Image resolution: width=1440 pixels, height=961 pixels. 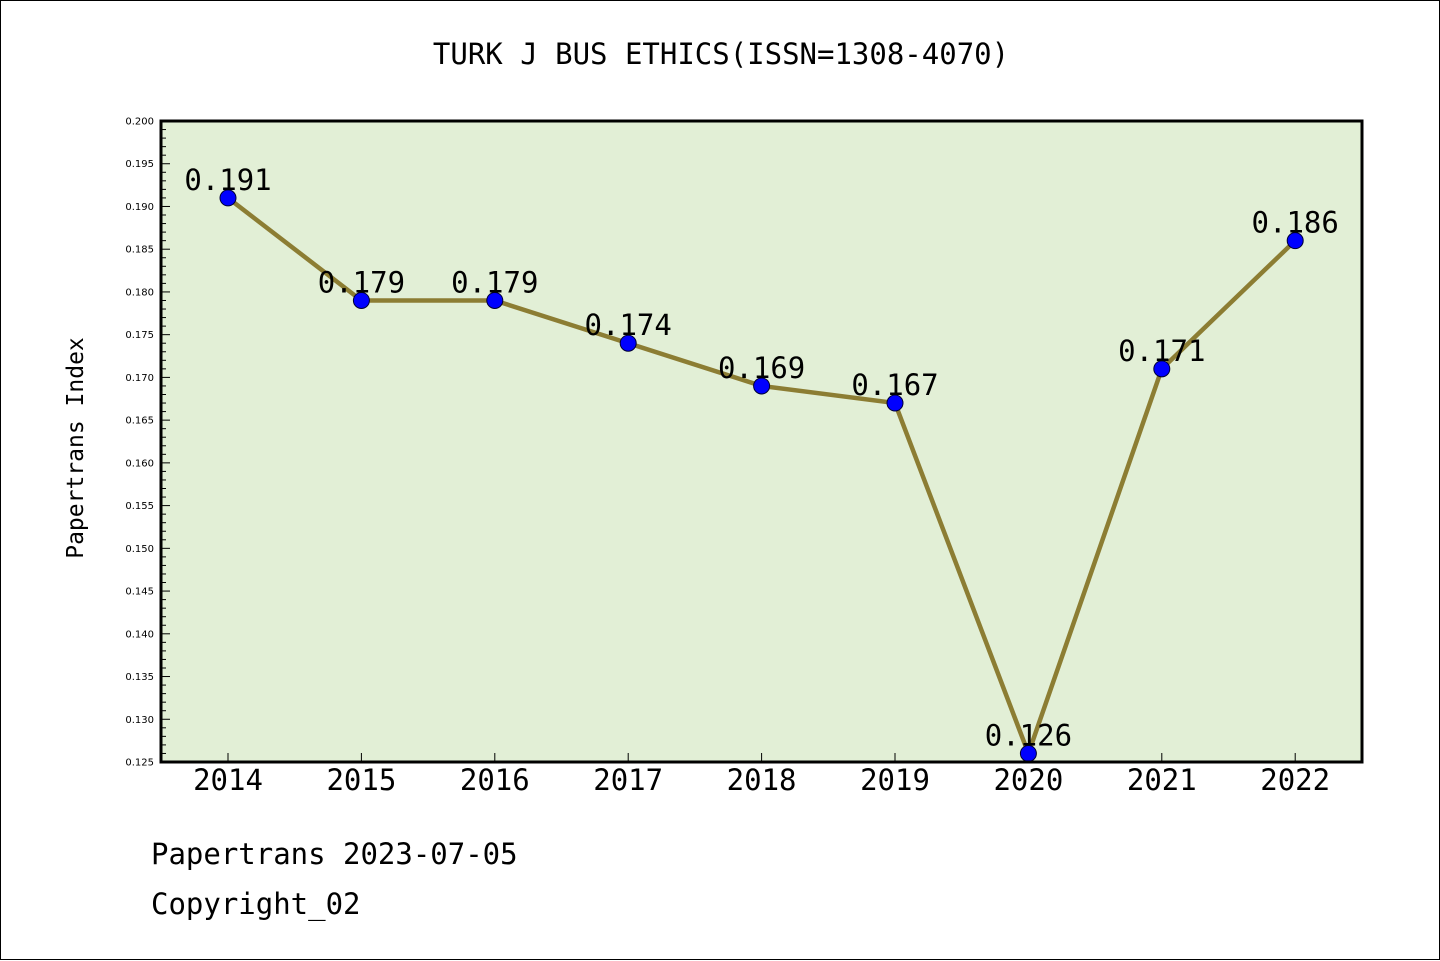 I want to click on y-tick-label: 0.135, so click(x=139, y=677).